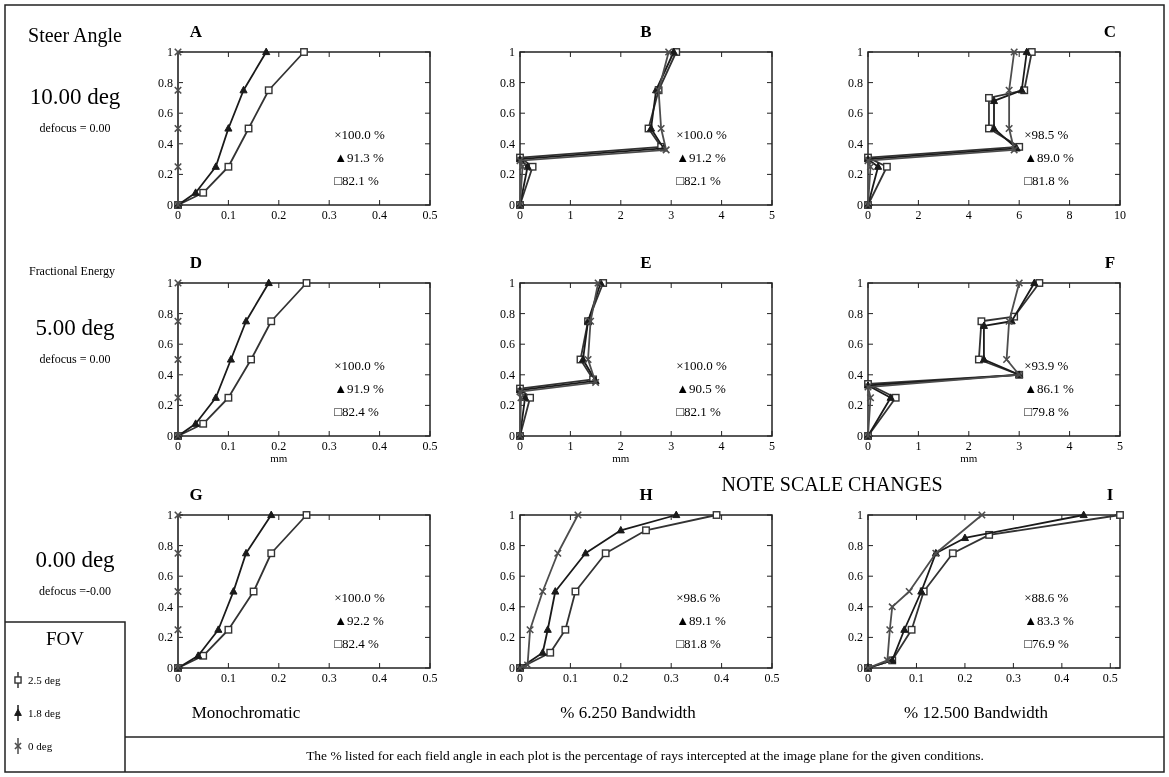  What do you see at coordinates (196, 31) in the screenshot?
I see `chart-title: A` at bounding box center [196, 31].